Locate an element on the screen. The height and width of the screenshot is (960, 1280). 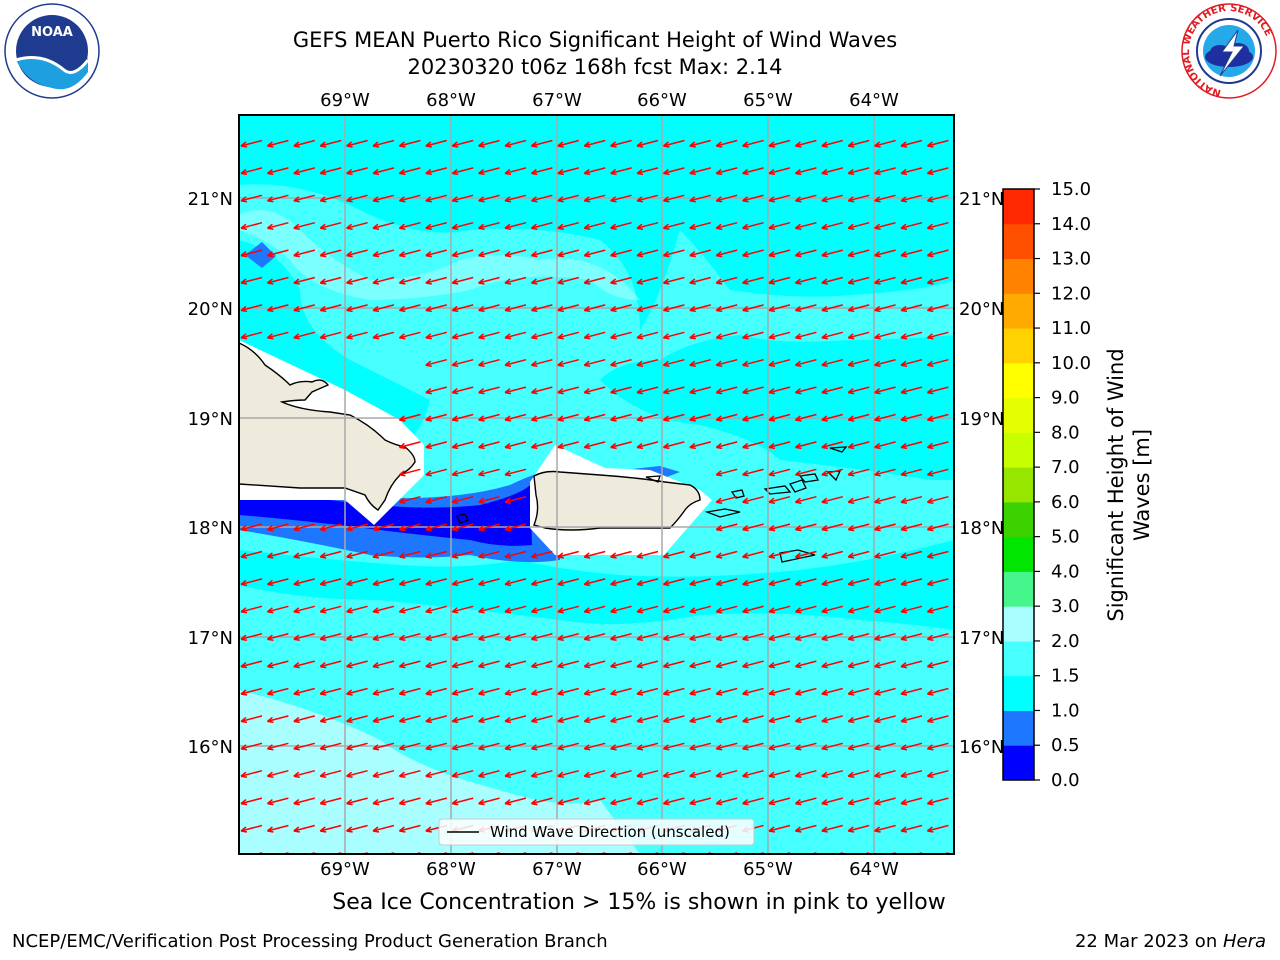
colorbar-tick-label: 10.0 is located at coordinates (1071, 363).